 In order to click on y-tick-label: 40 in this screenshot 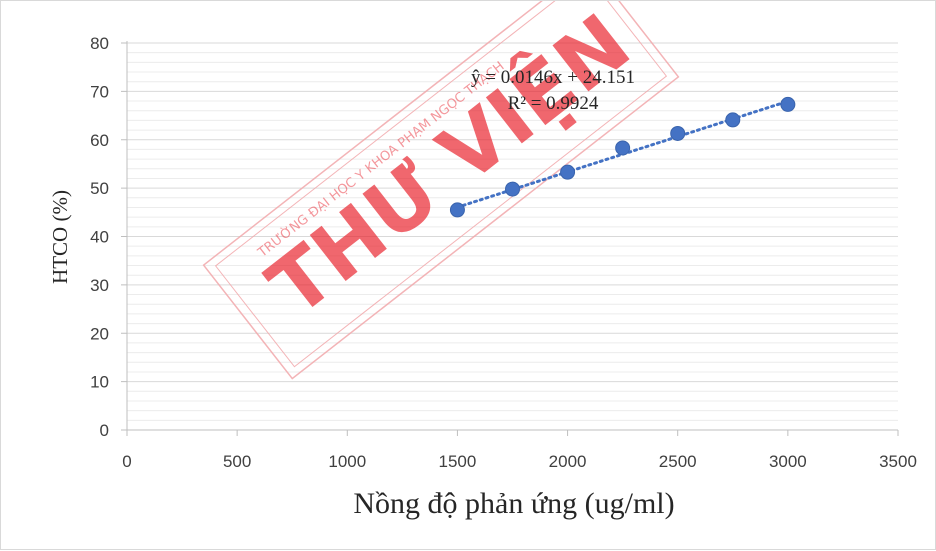, I will do `click(99, 237)`.